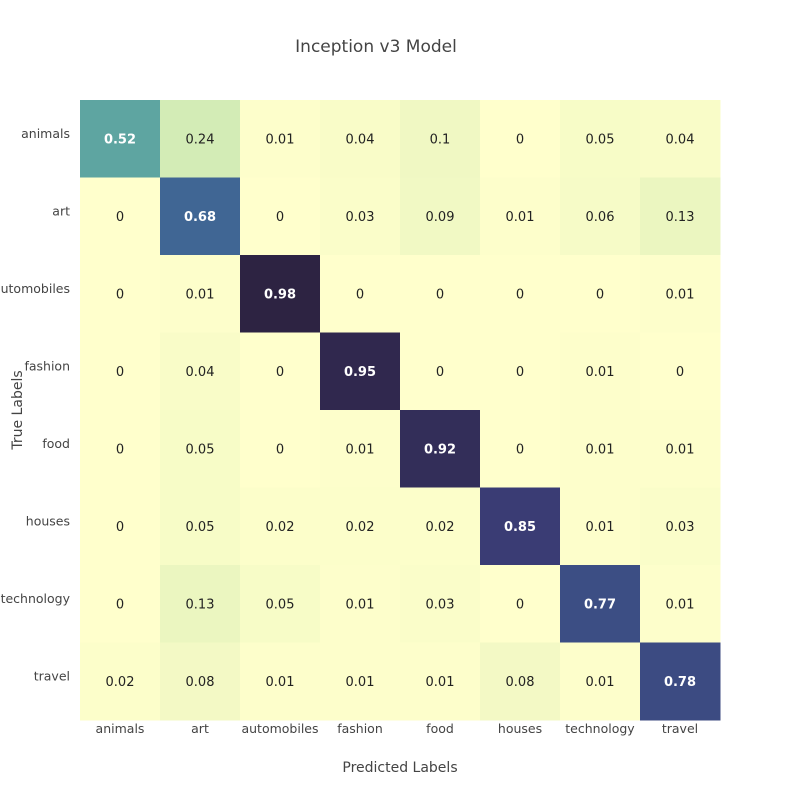 Image resolution: width=800 pixels, height=800 pixels. I want to click on heatmap-cell-animals-food, so click(440, 139).